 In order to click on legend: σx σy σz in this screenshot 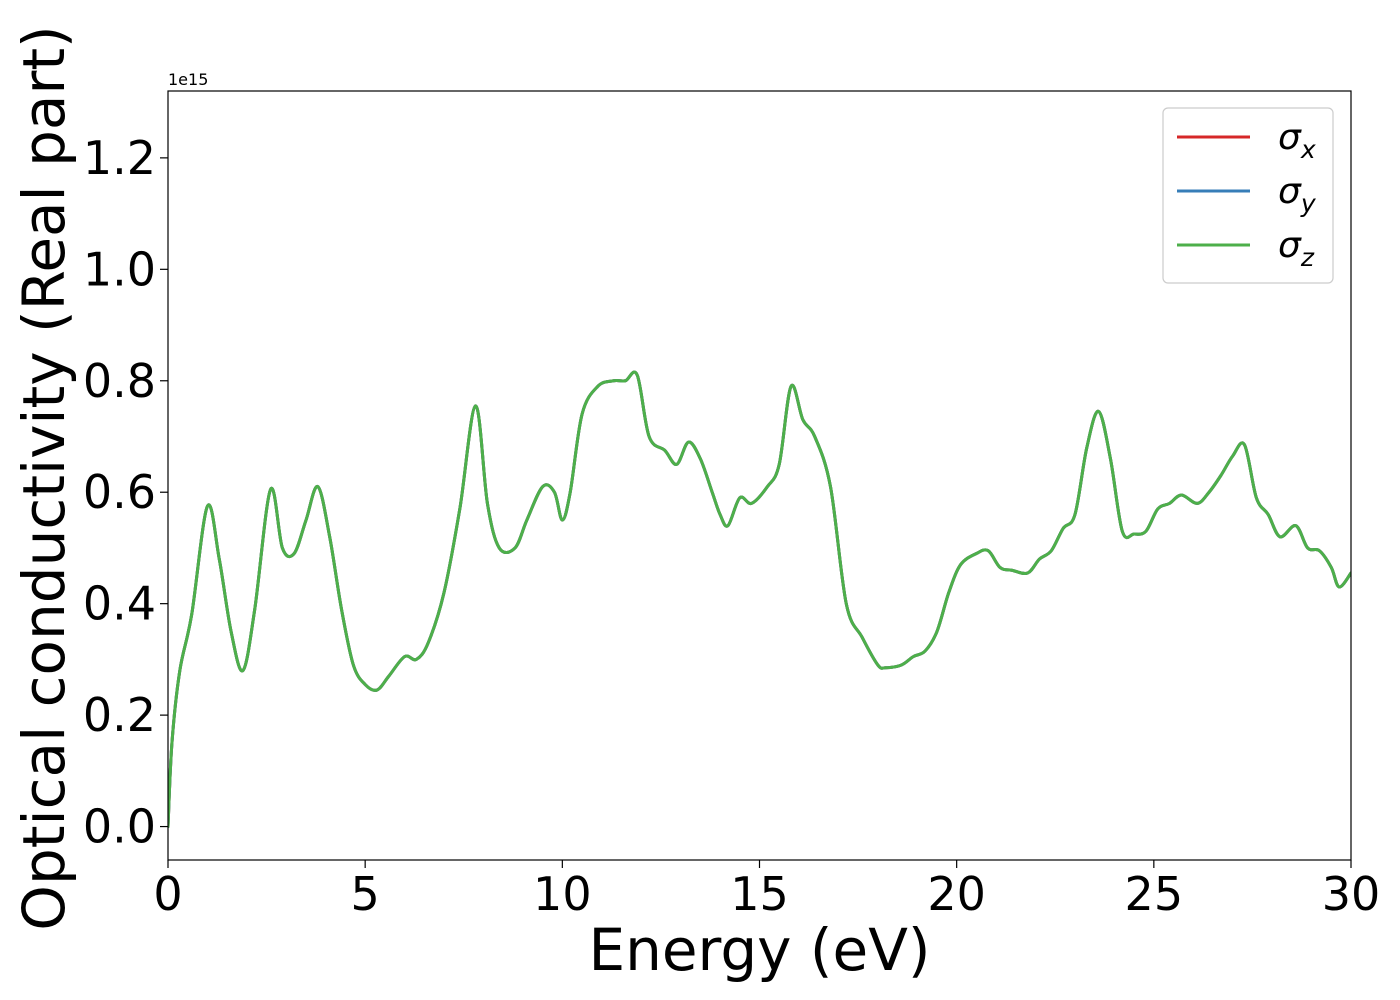, I will do `click(1248, 195)`.